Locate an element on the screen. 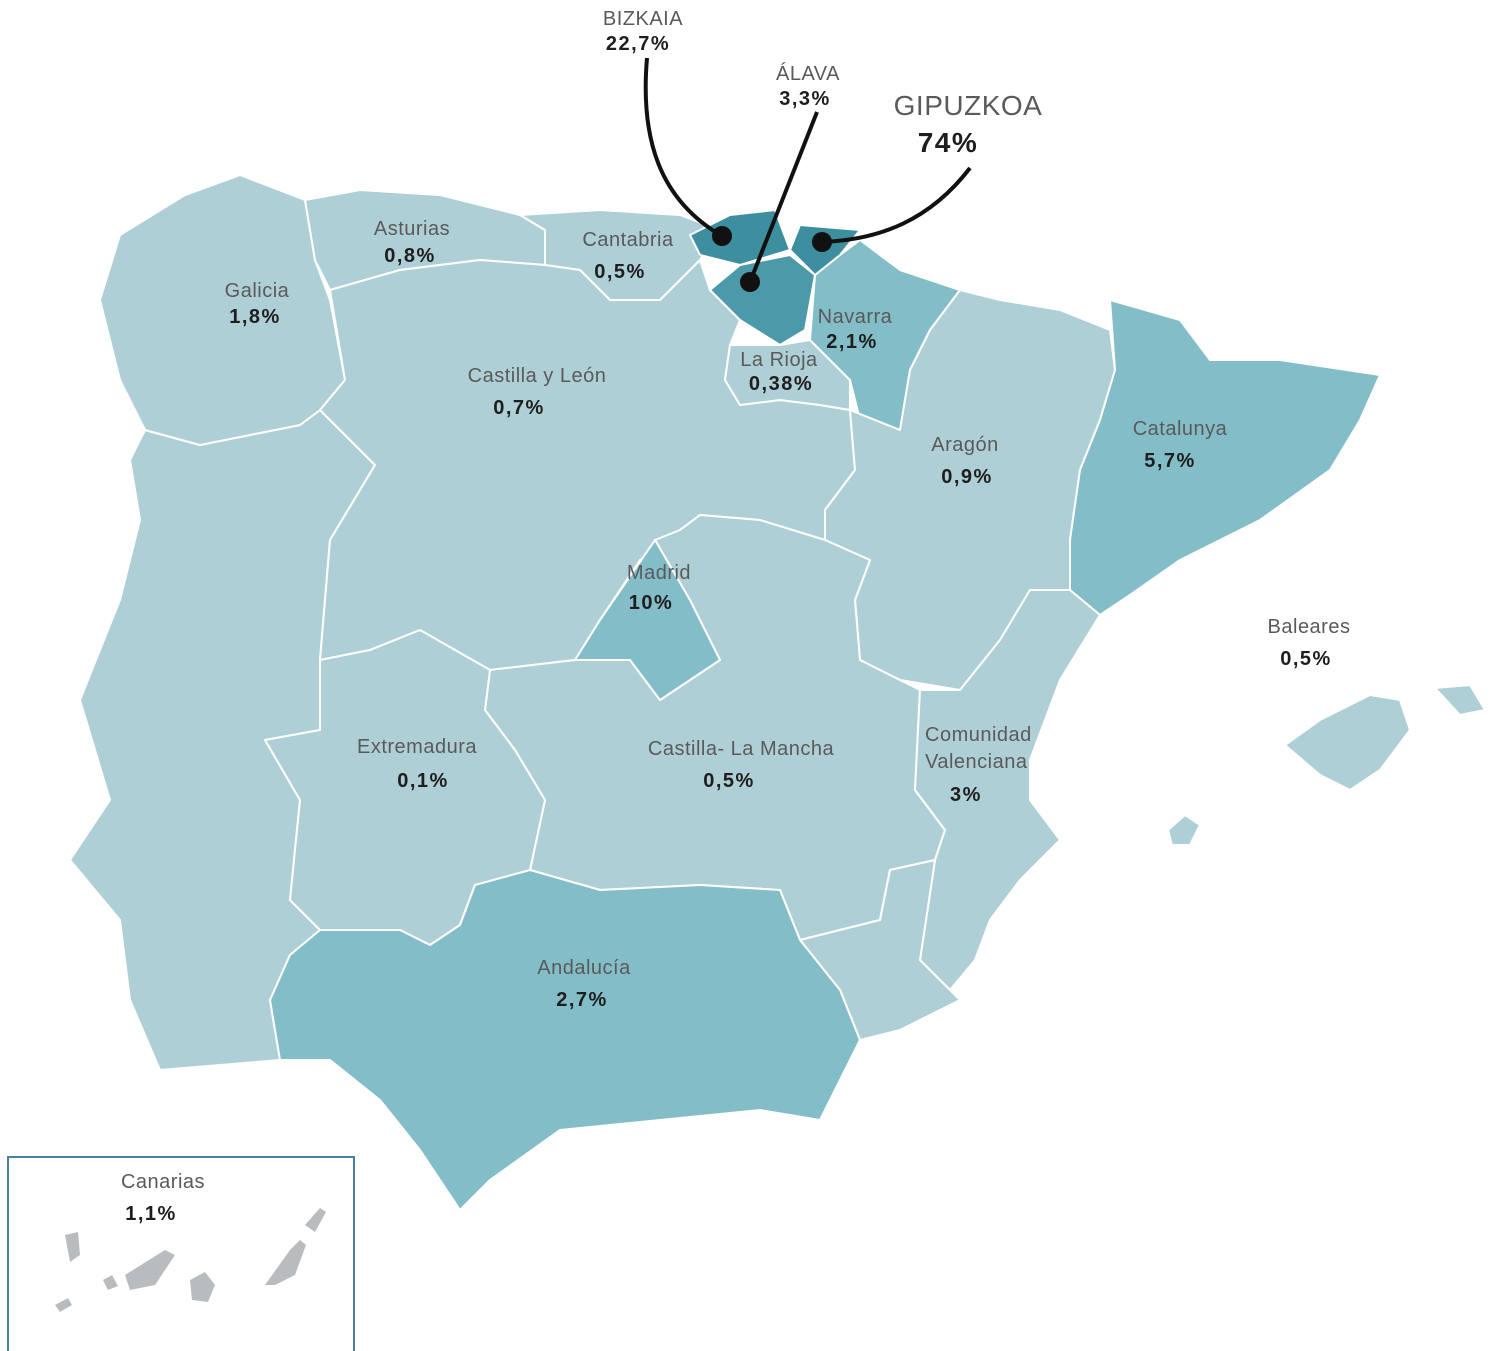  region-name: Andalucía is located at coordinates (584, 968).